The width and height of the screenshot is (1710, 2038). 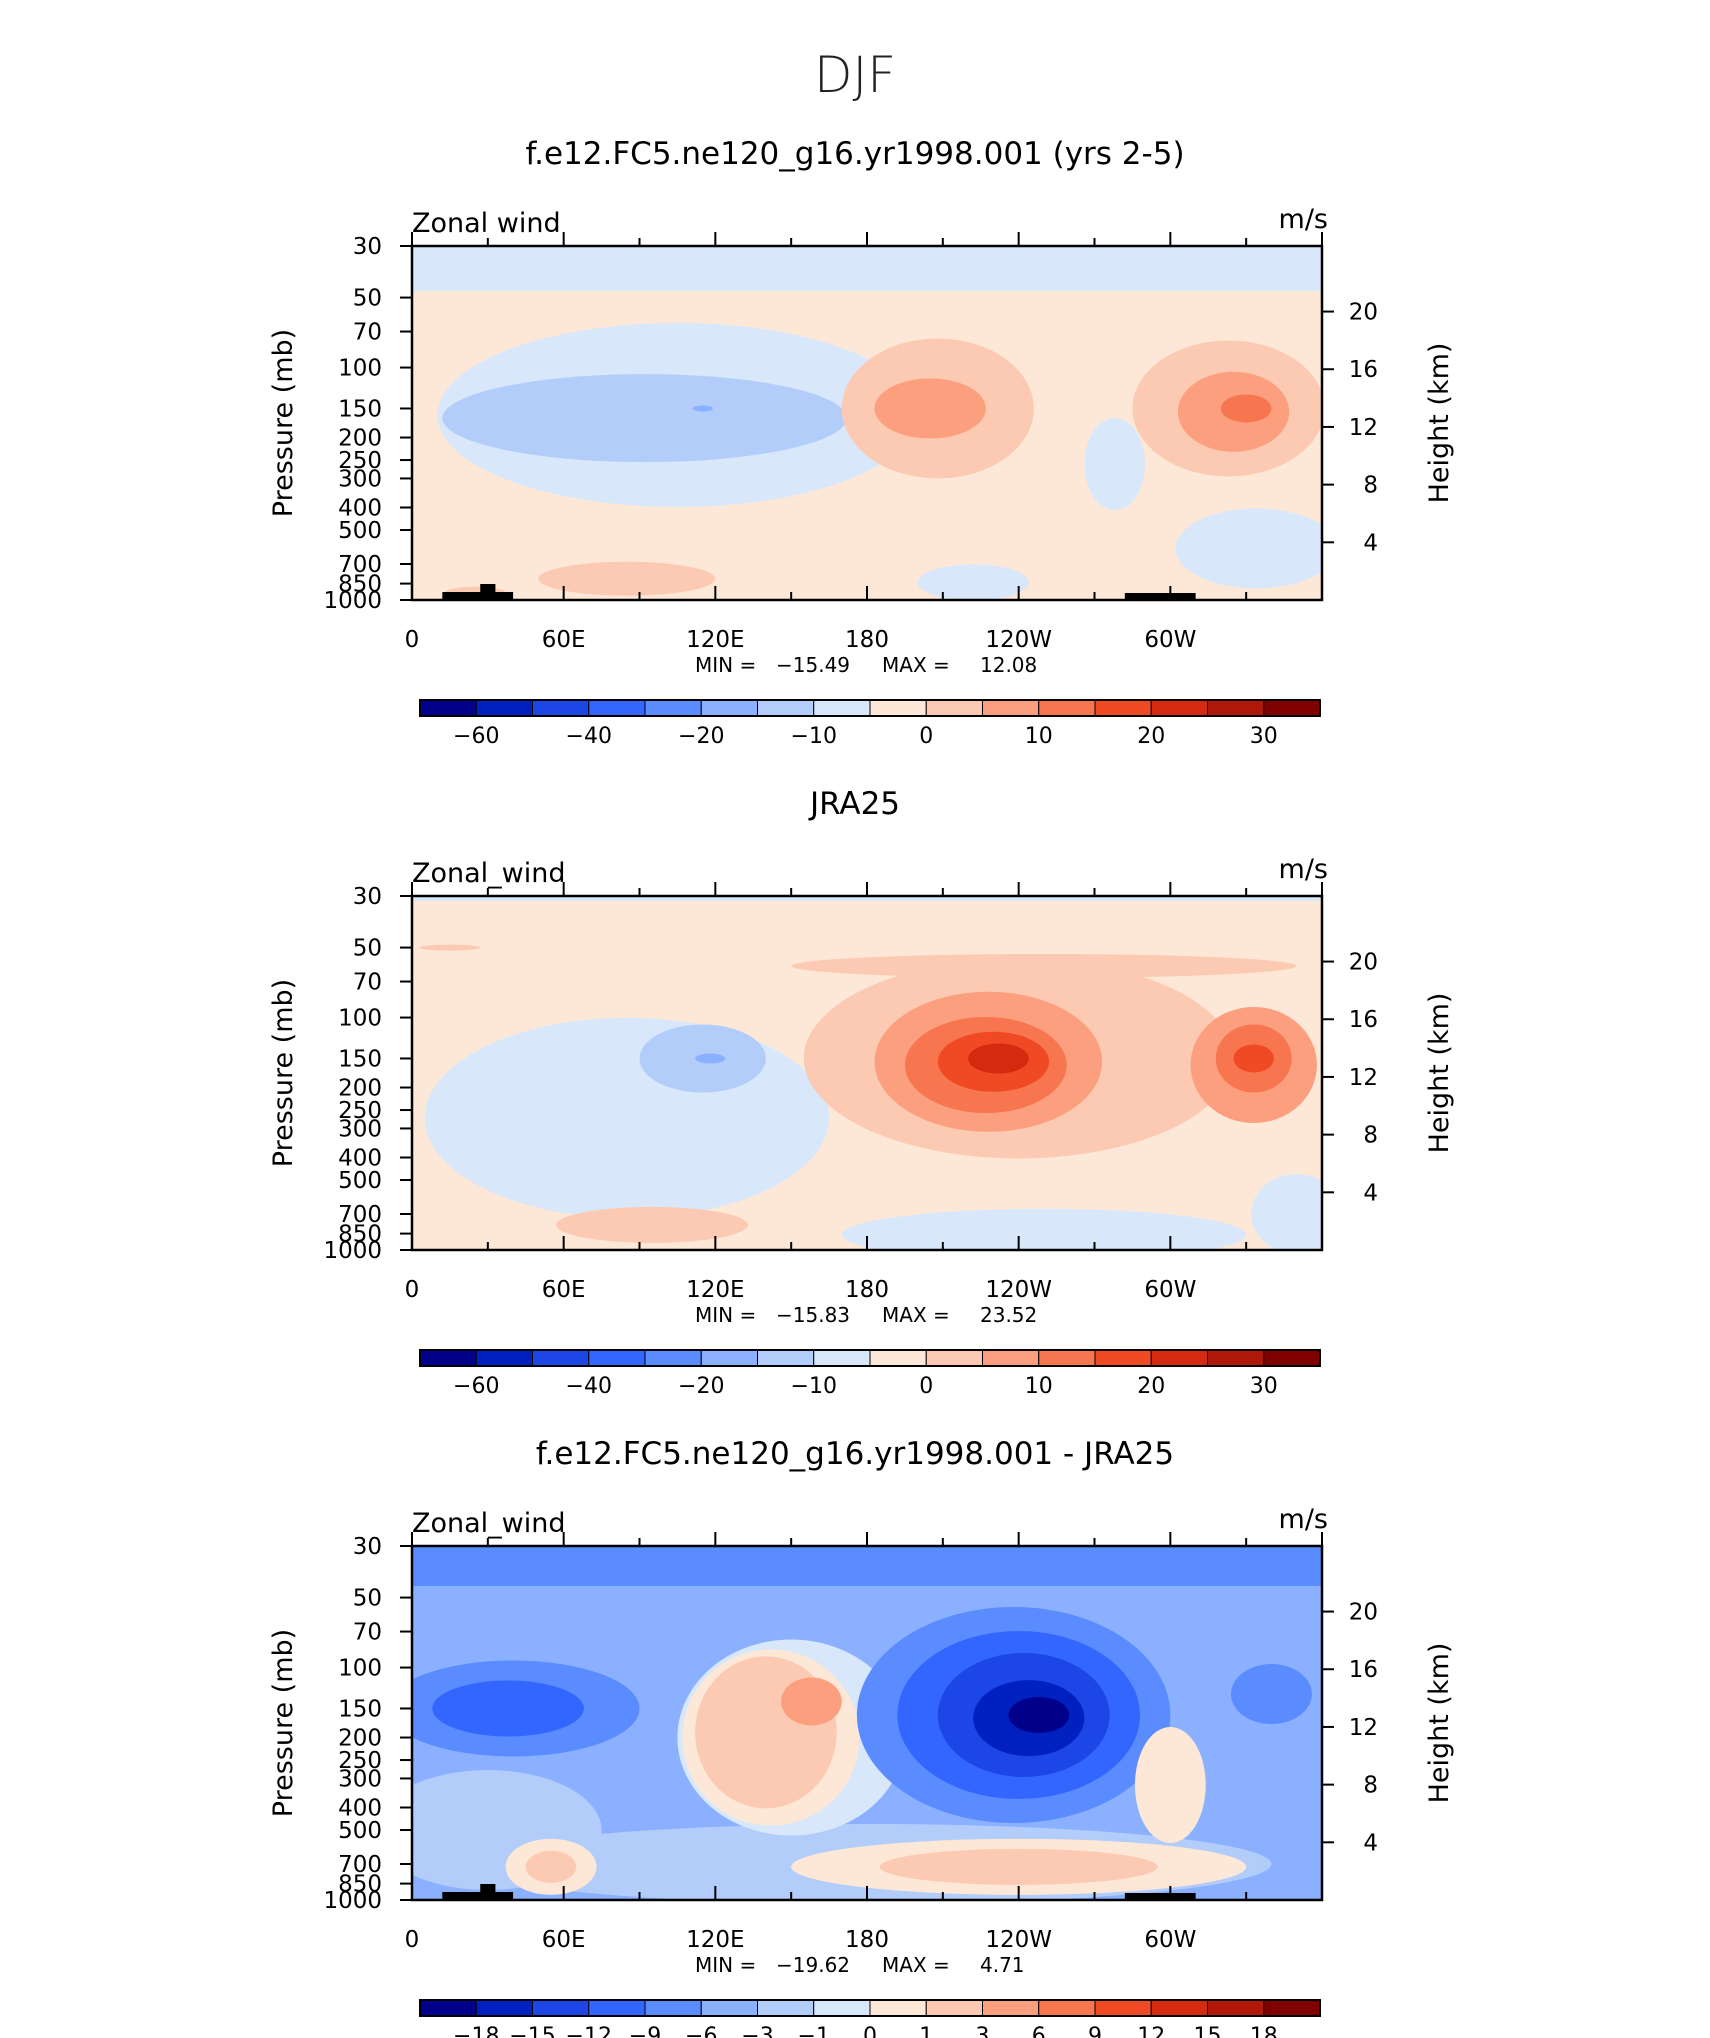 What do you see at coordinates (814, 736) in the screenshot?
I see `colorbar-label: −10` at bounding box center [814, 736].